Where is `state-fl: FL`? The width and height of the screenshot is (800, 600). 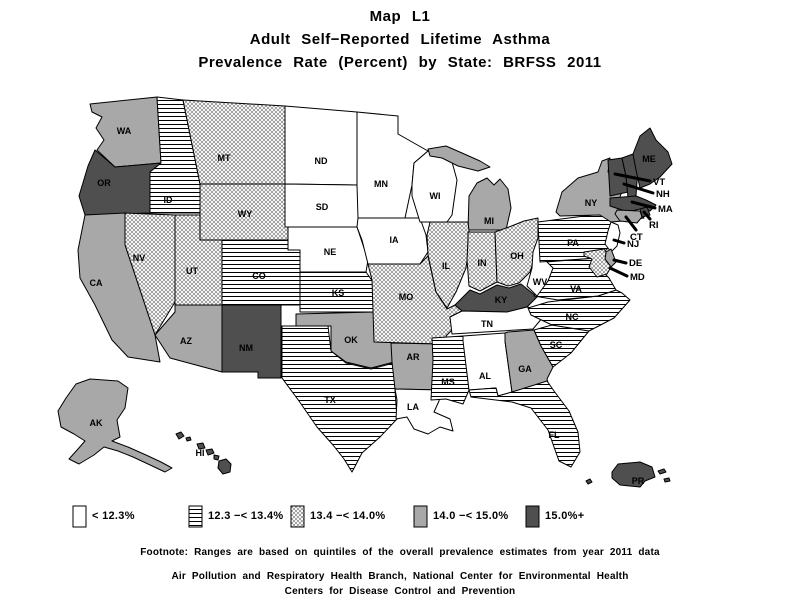 state-fl: FL is located at coordinates (524, 424).